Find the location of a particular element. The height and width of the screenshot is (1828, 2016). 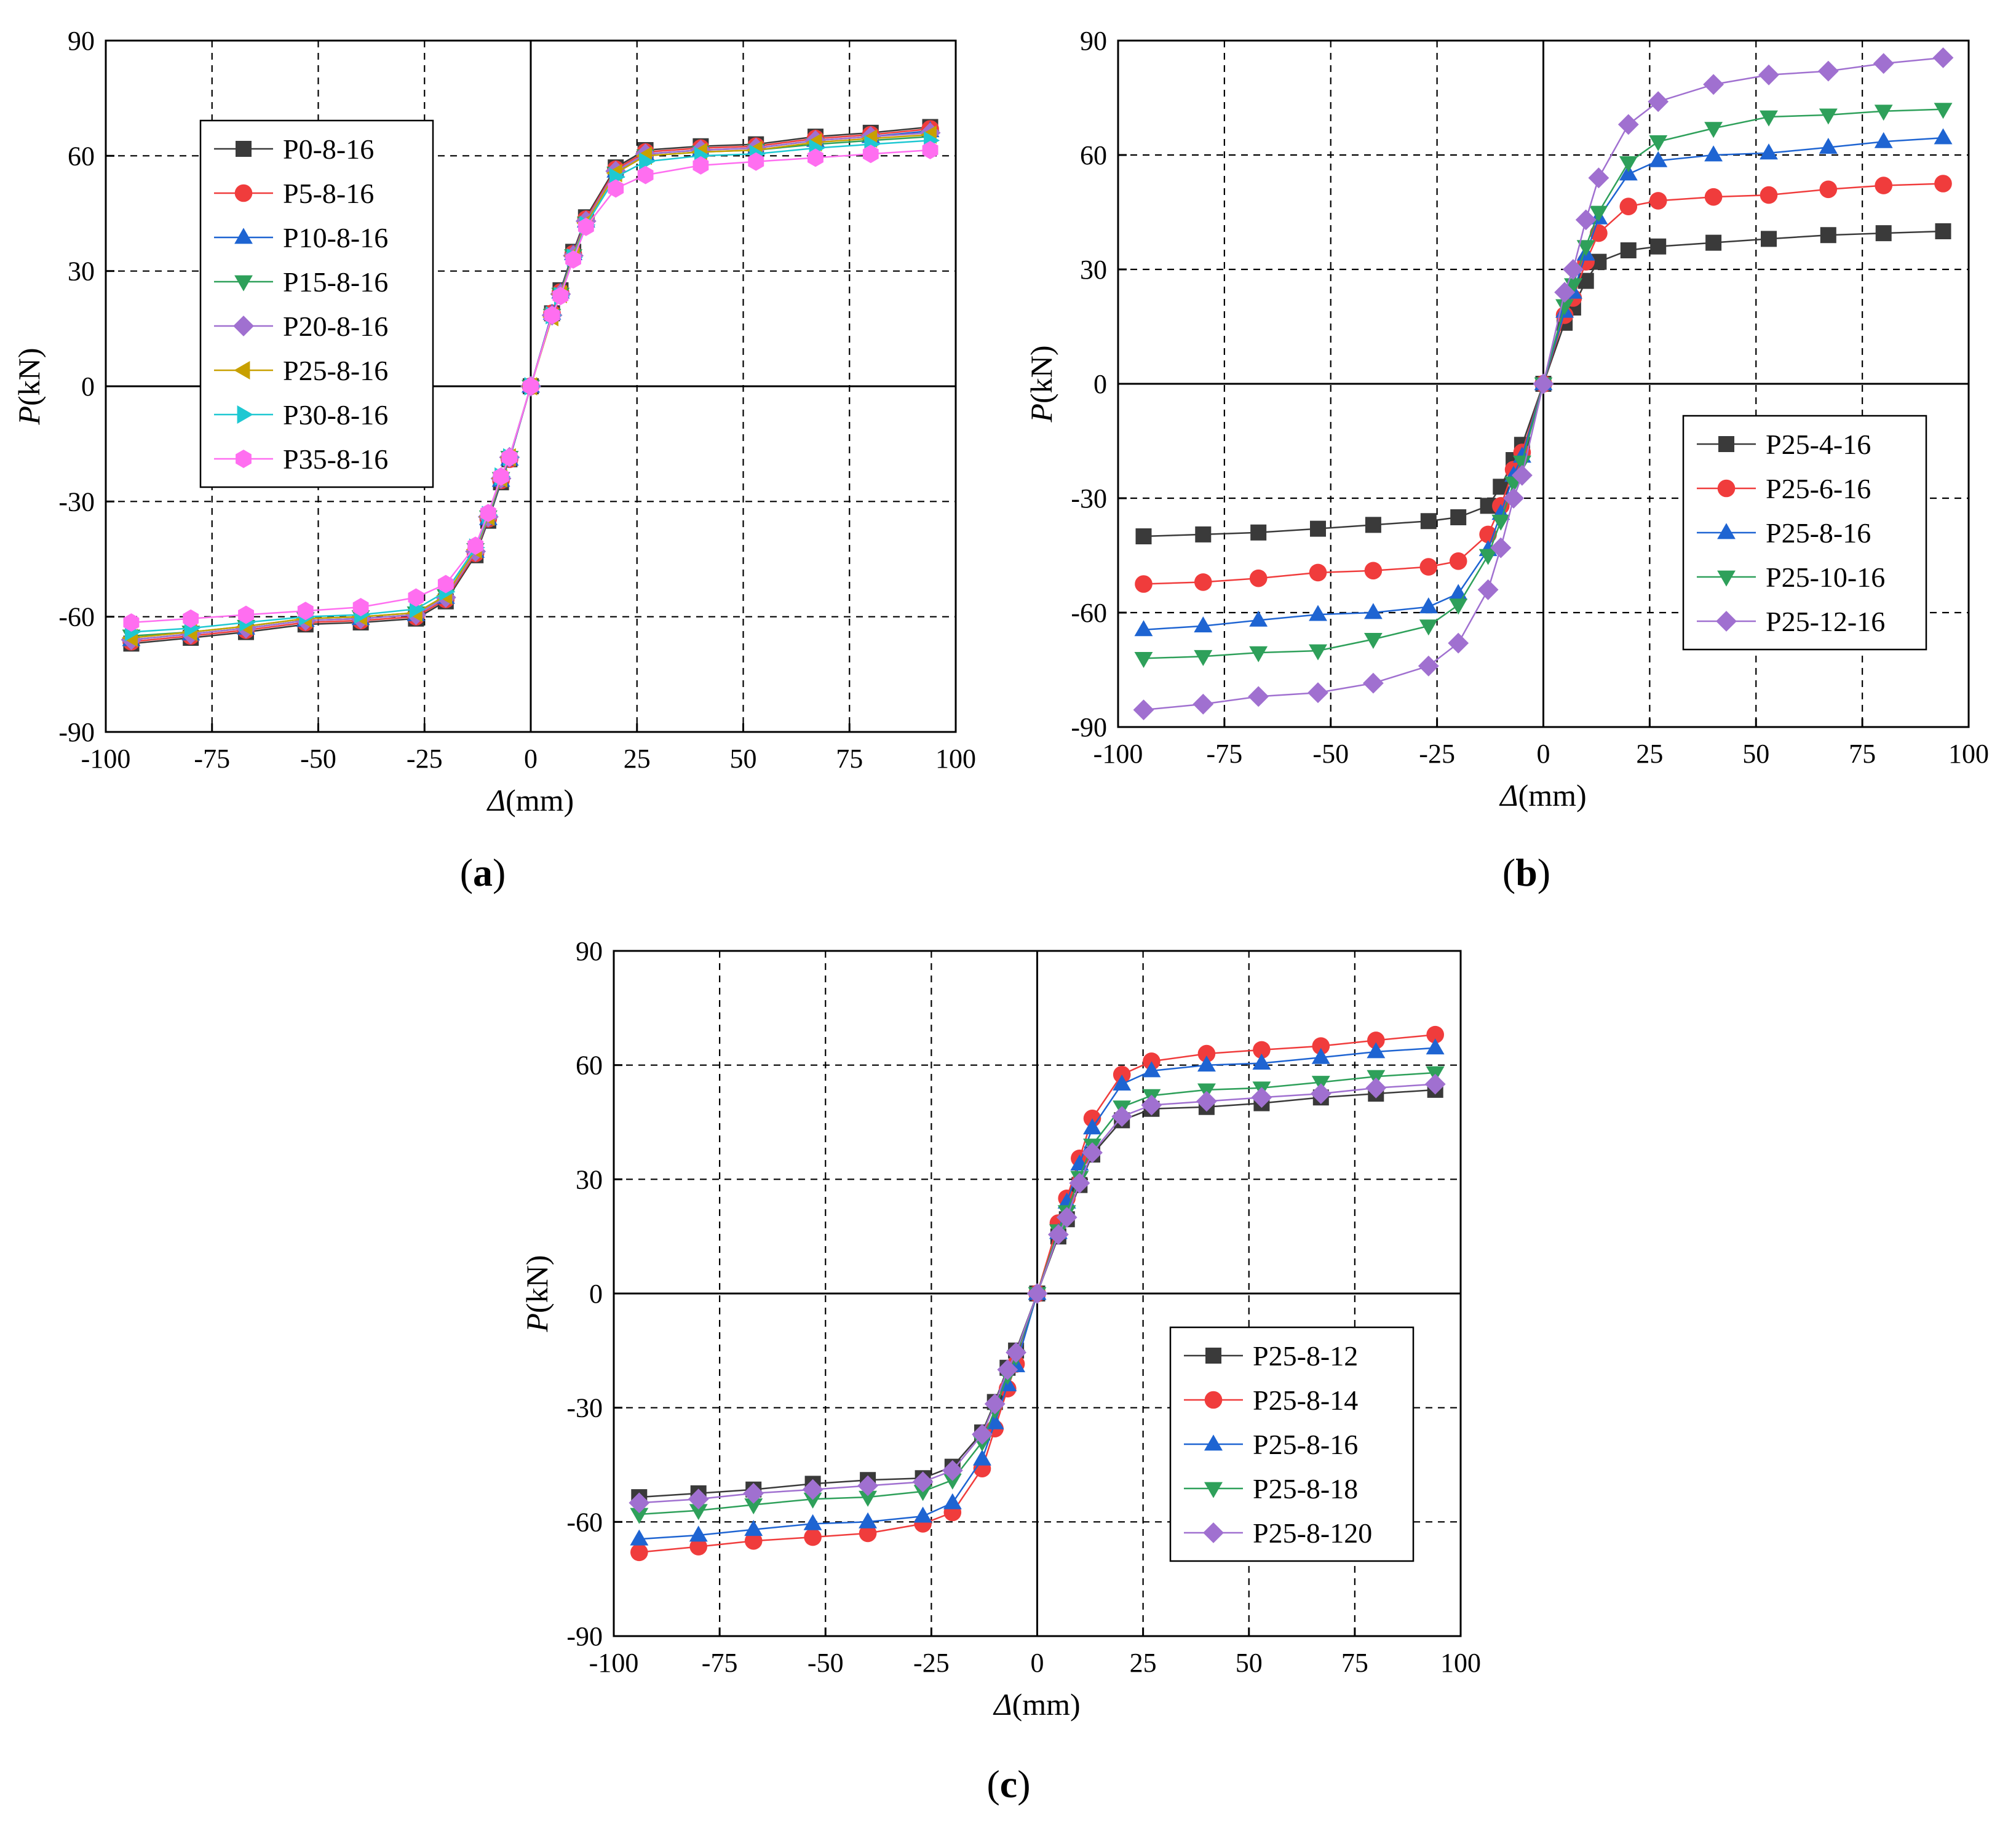

legend-item: P25-4-16 is located at coordinates (1784, 445).